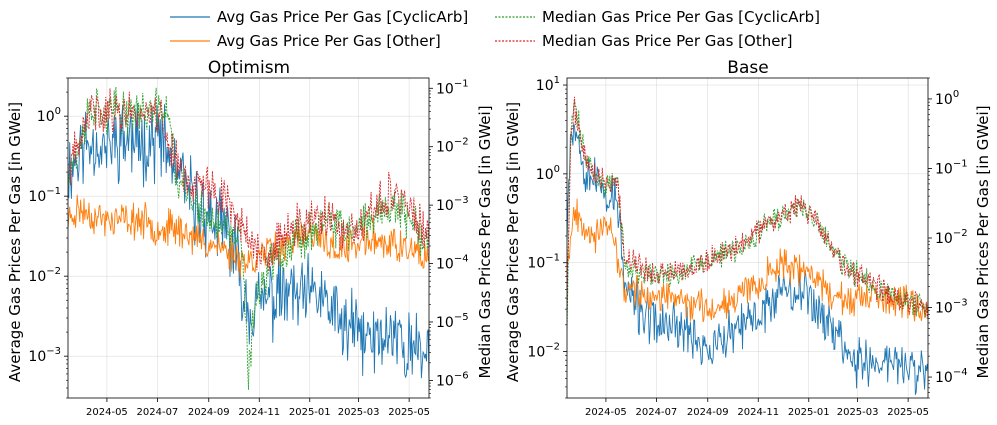  Describe the element at coordinates (249, 68) in the screenshot. I see `chart-title-optimism: Optimism` at that location.